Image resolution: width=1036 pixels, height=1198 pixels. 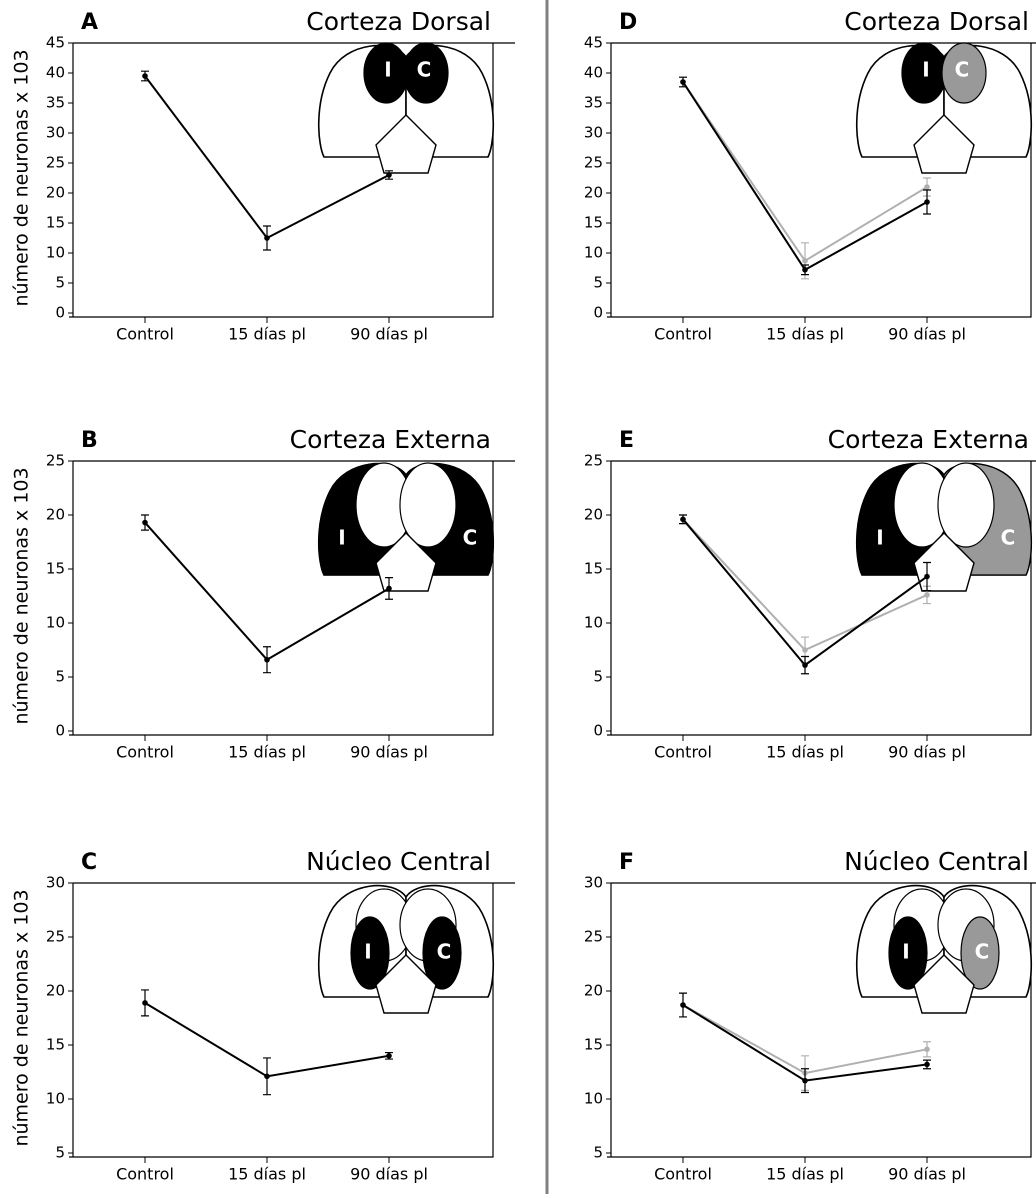 I want to click on panel-label: A, so click(x=89, y=22).